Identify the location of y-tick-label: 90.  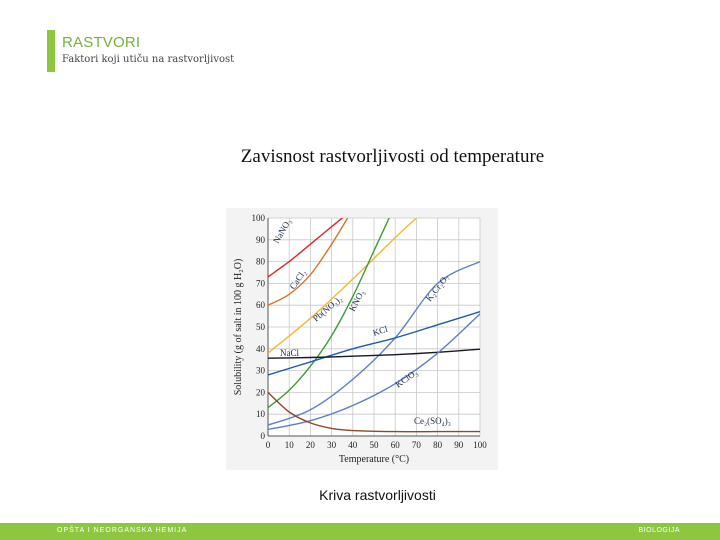
(261, 240).